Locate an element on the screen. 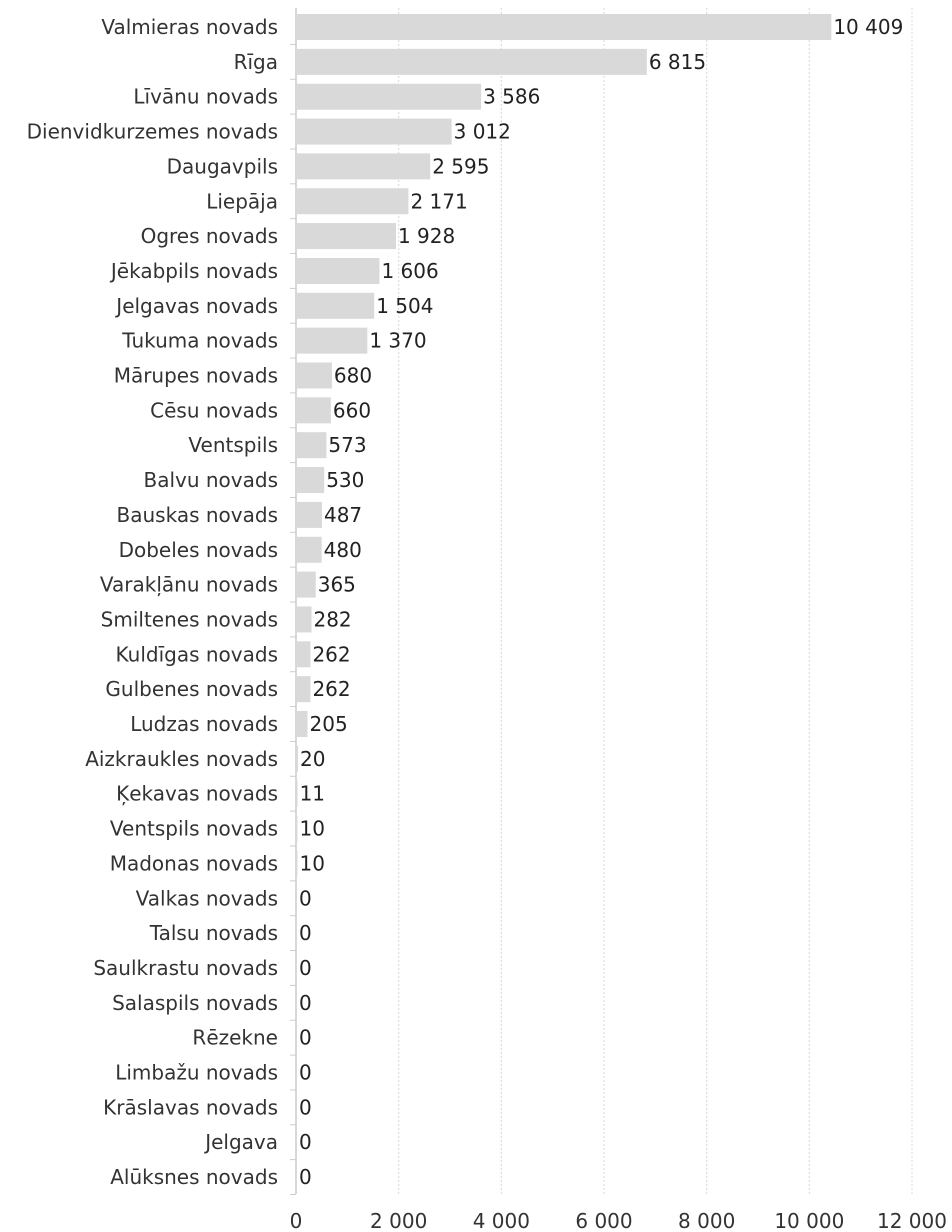 The height and width of the screenshot is (1232, 952). category-label: Valmieras novads is located at coordinates (189, 27).